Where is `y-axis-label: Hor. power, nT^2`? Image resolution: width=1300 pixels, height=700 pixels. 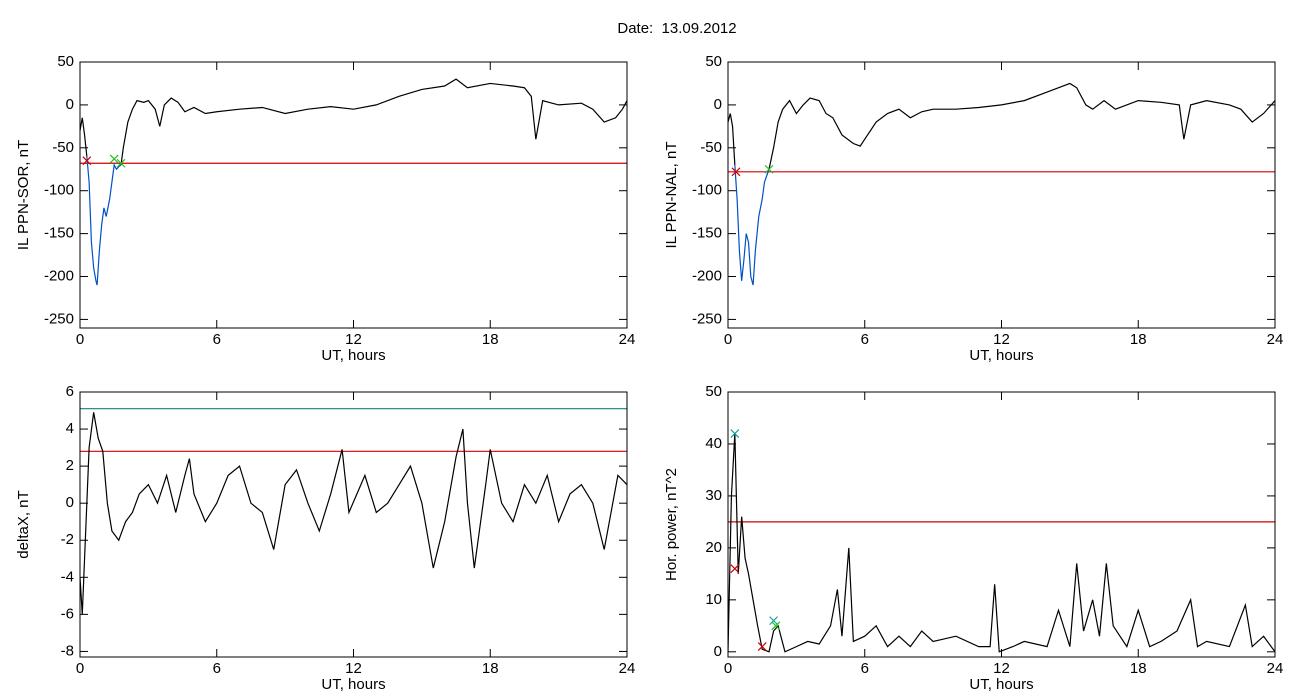
y-axis-label: Hor. power, nT^2 is located at coordinates (671, 524).